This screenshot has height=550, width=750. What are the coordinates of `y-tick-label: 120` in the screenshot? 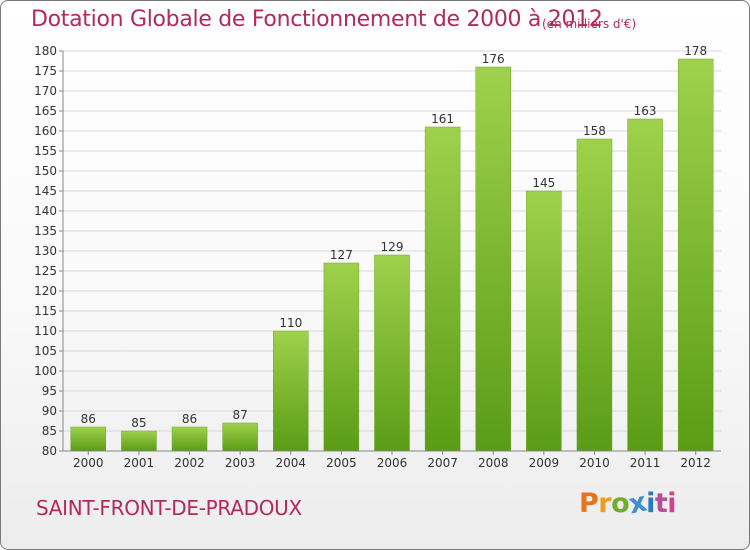 It's located at (45, 291).